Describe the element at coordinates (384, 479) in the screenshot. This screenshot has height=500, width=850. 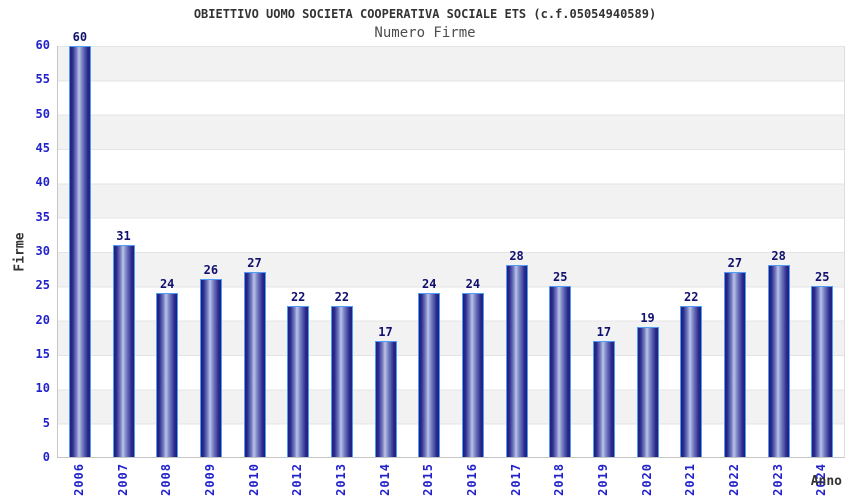
I see `x-tick-label: 2014` at that location.